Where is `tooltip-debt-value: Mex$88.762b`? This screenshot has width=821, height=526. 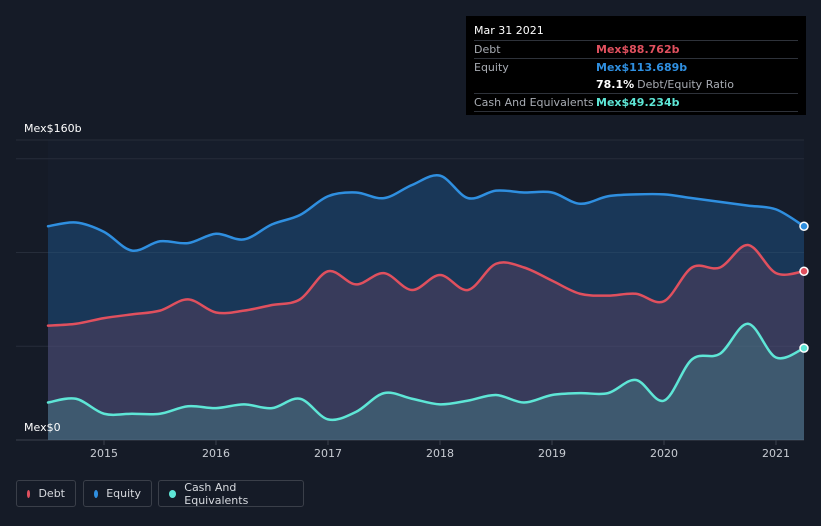 tooltip-debt-value: Mex$88.762b is located at coordinates (638, 49).